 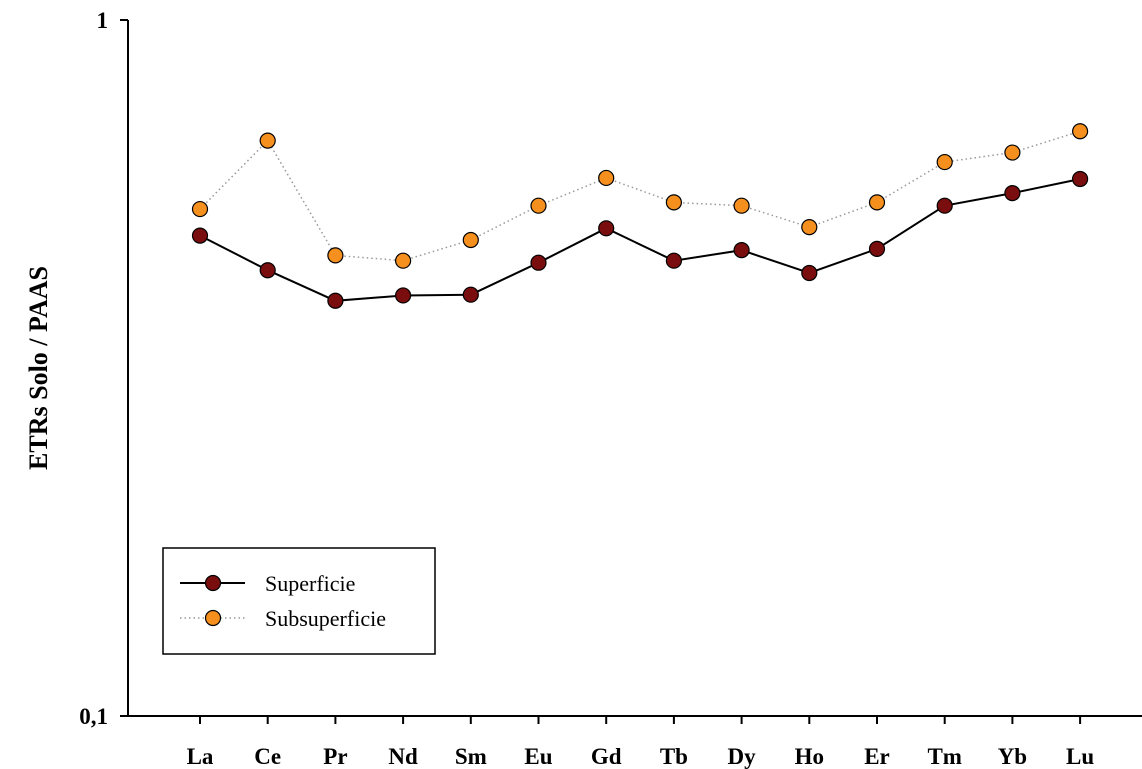 What do you see at coordinates (877, 202) in the screenshot?
I see `data-point-subsuperficie-er` at bounding box center [877, 202].